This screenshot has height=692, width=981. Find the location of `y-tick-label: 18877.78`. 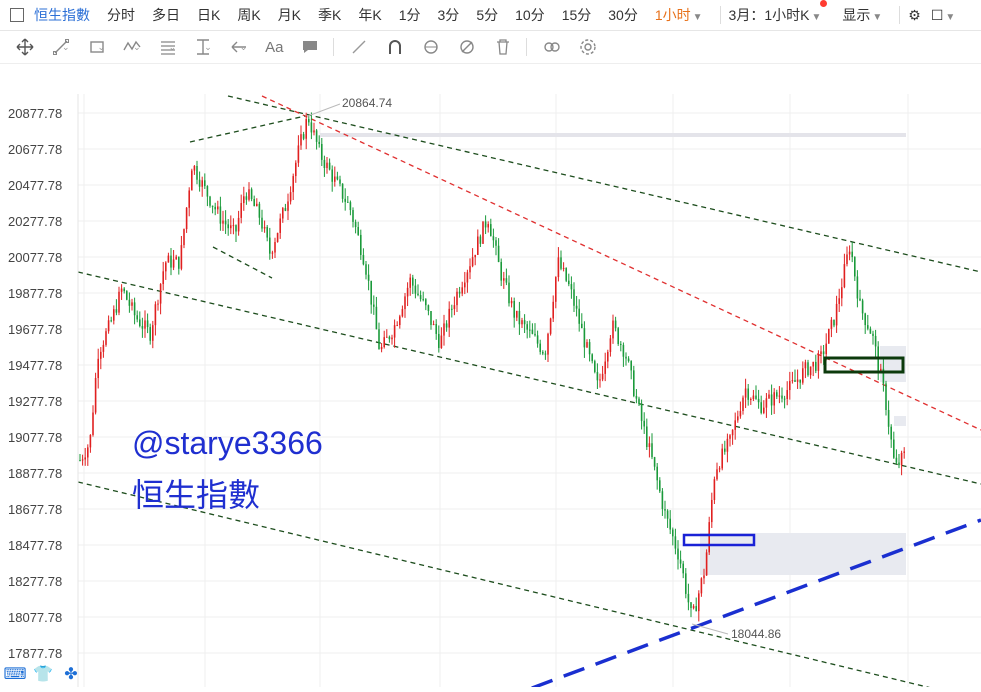

y-tick-label: 18877.78 is located at coordinates (35, 473).